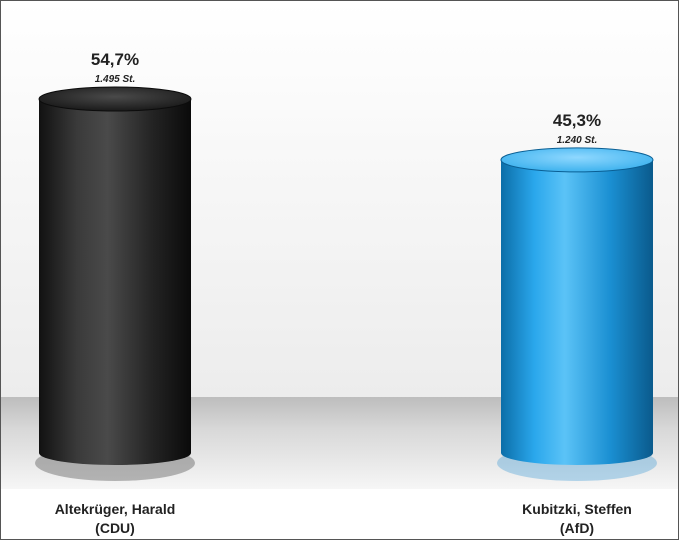 The height and width of the screenshot is (540, 679). What do you see at coordinates (115, 79) in the screenshot?
I see `votes-label: 1.495 St.` at bounding box center [115, 79].